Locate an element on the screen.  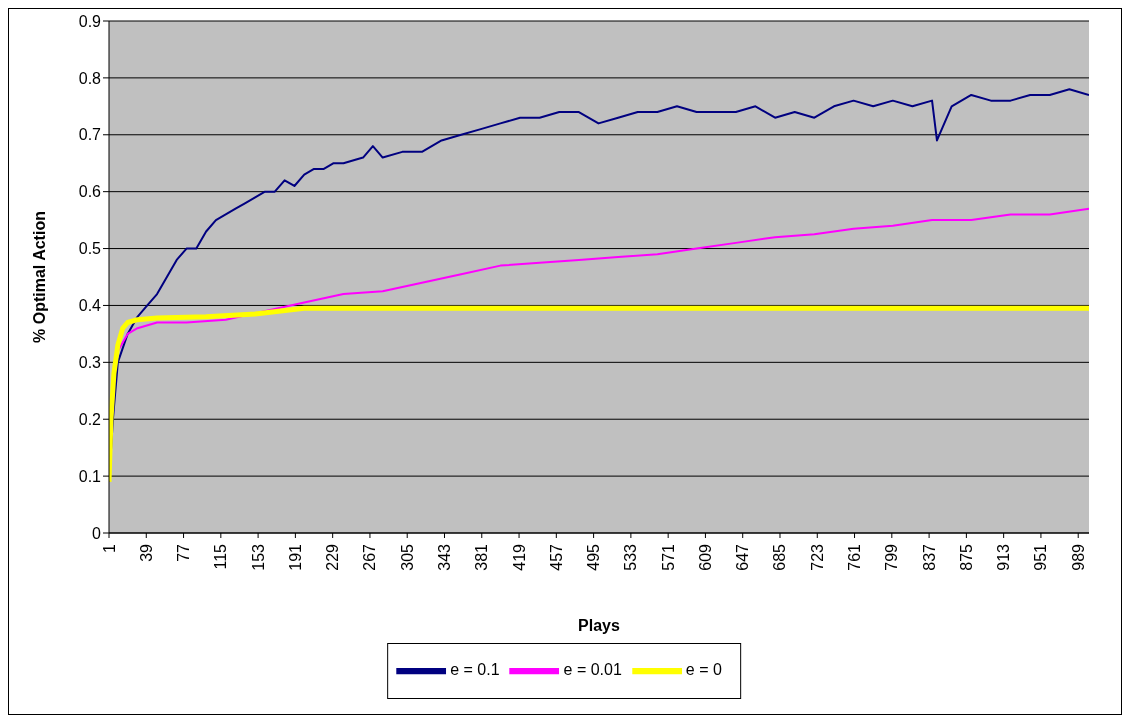
x-tick-label: 875 is located at coordinates (966, 557).